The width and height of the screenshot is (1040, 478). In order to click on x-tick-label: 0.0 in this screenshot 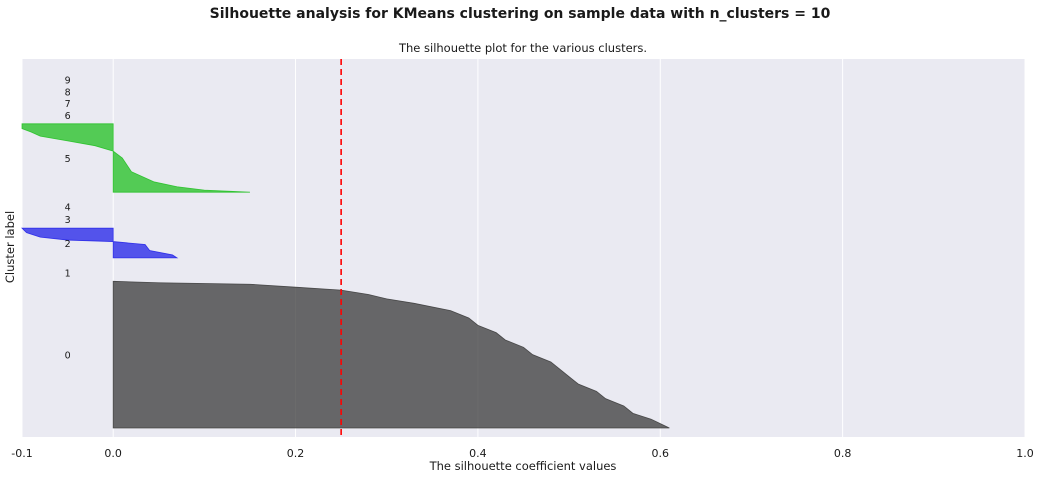, I will do `click(113, 453)`.